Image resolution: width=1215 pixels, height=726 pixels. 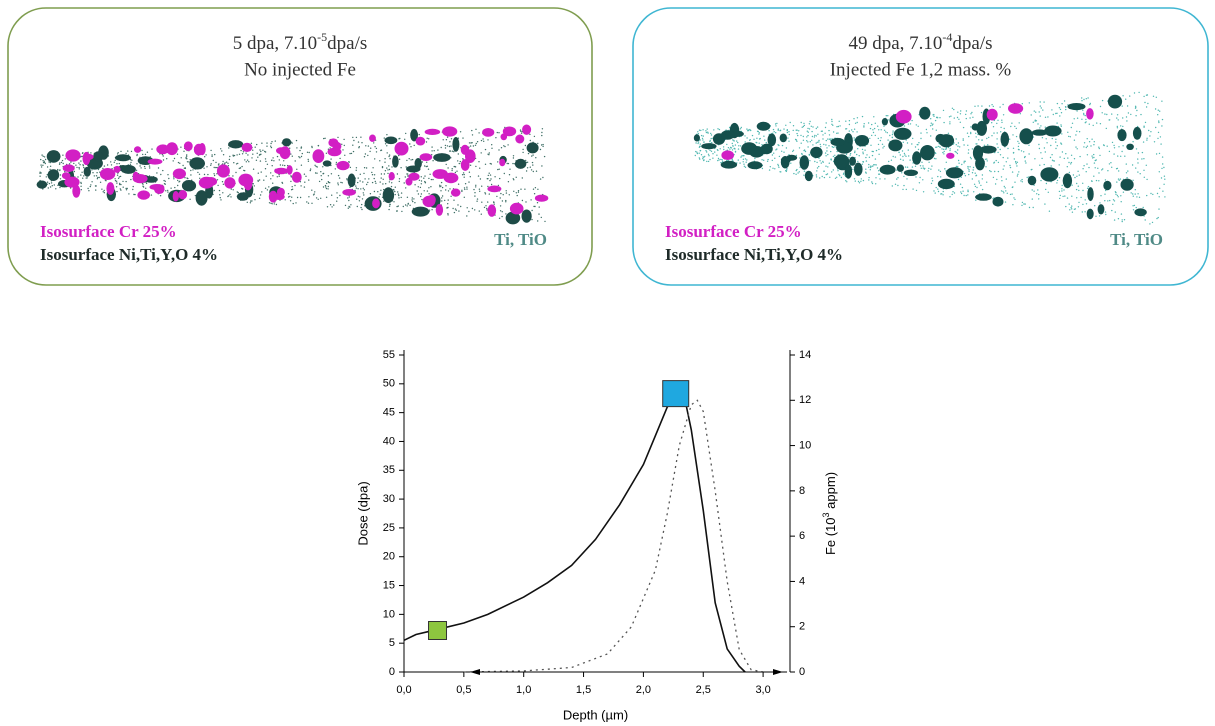 What do you see at coordinates (778, 672) in the screenshot?
I see `arrow-head` at bounding box center [778, 672].